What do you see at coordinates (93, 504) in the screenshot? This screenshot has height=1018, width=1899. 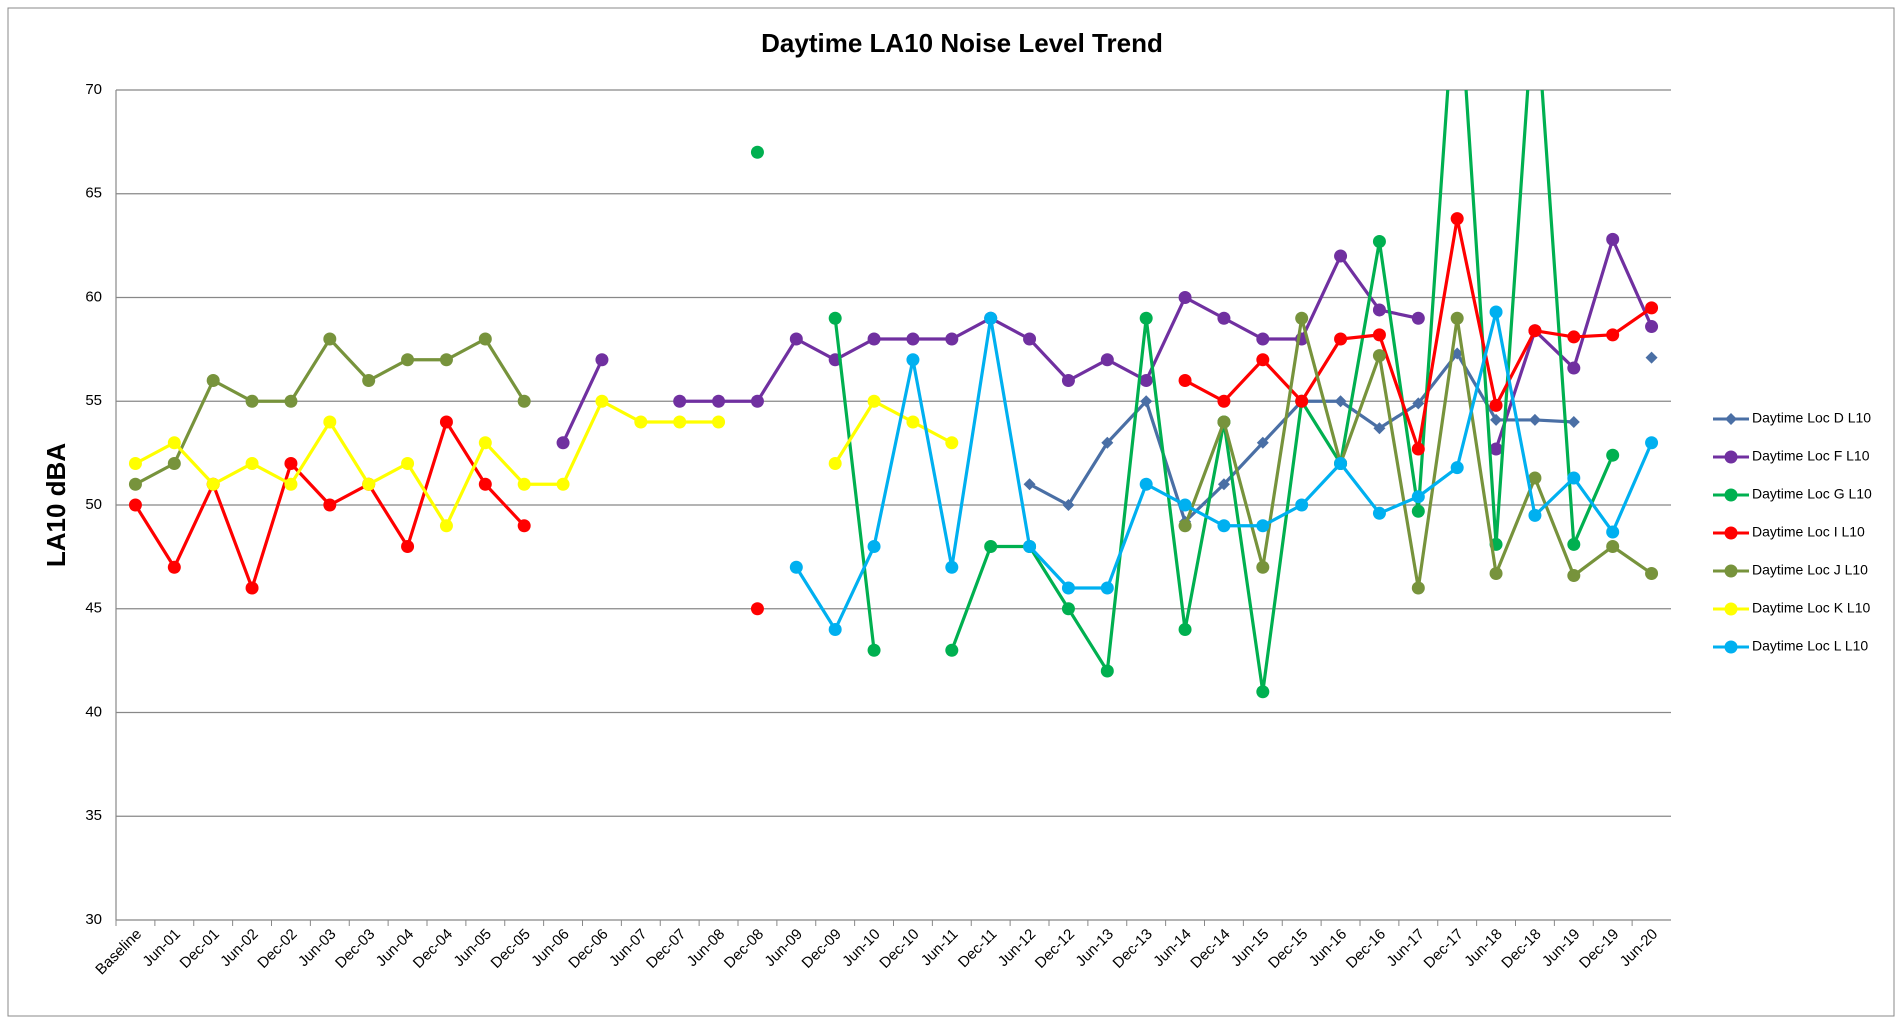 I see `y-tick-label: 50` at bounding box center [93, 504].